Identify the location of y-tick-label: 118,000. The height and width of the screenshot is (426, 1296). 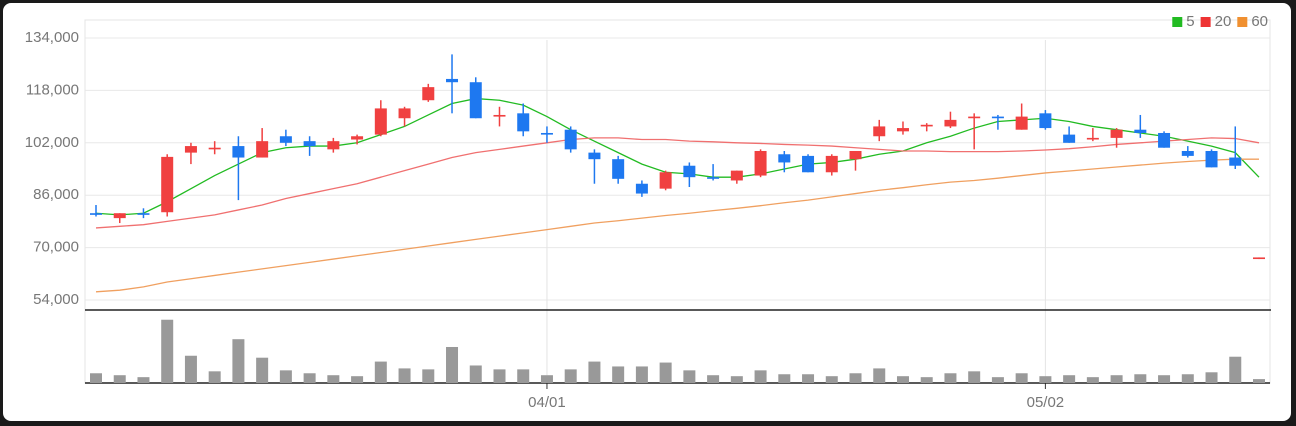
(52, 89).